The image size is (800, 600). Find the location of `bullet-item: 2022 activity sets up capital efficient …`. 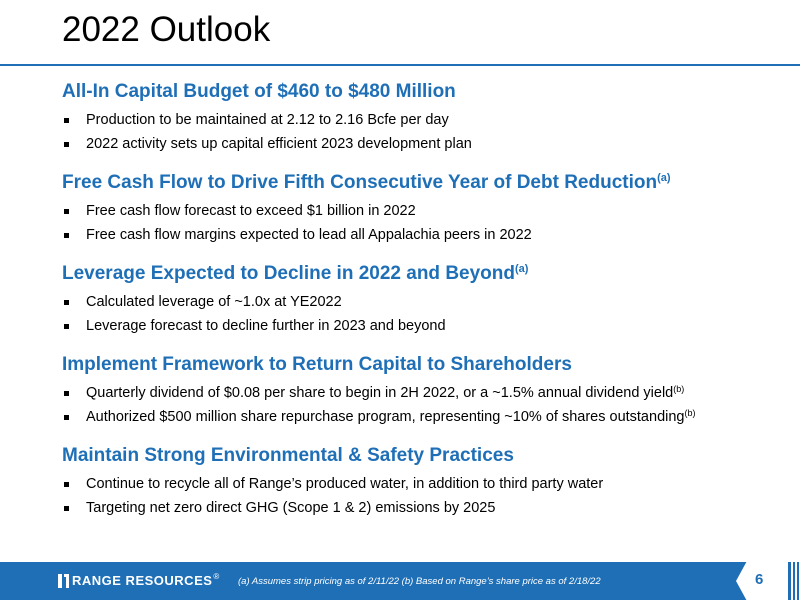

bullet-item: 2022 activity sets up capital efficient … is located at coordinates (422, 145).